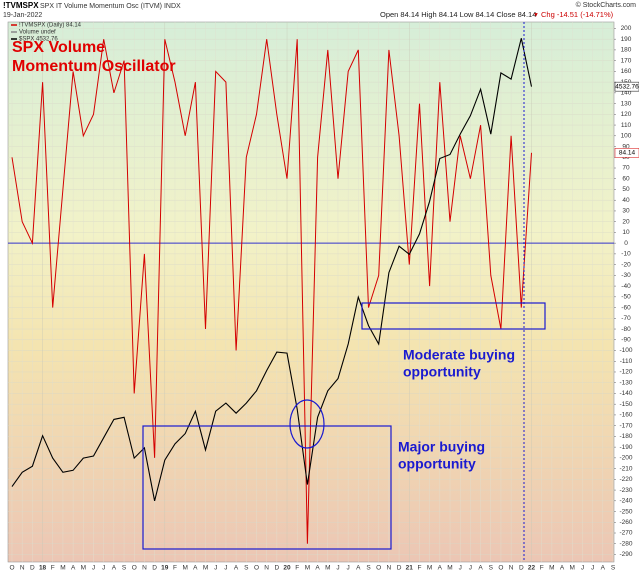  Describe the element at coordinates (626, 103) in the screenshot. I see `y-tick-label: 130` at that location.